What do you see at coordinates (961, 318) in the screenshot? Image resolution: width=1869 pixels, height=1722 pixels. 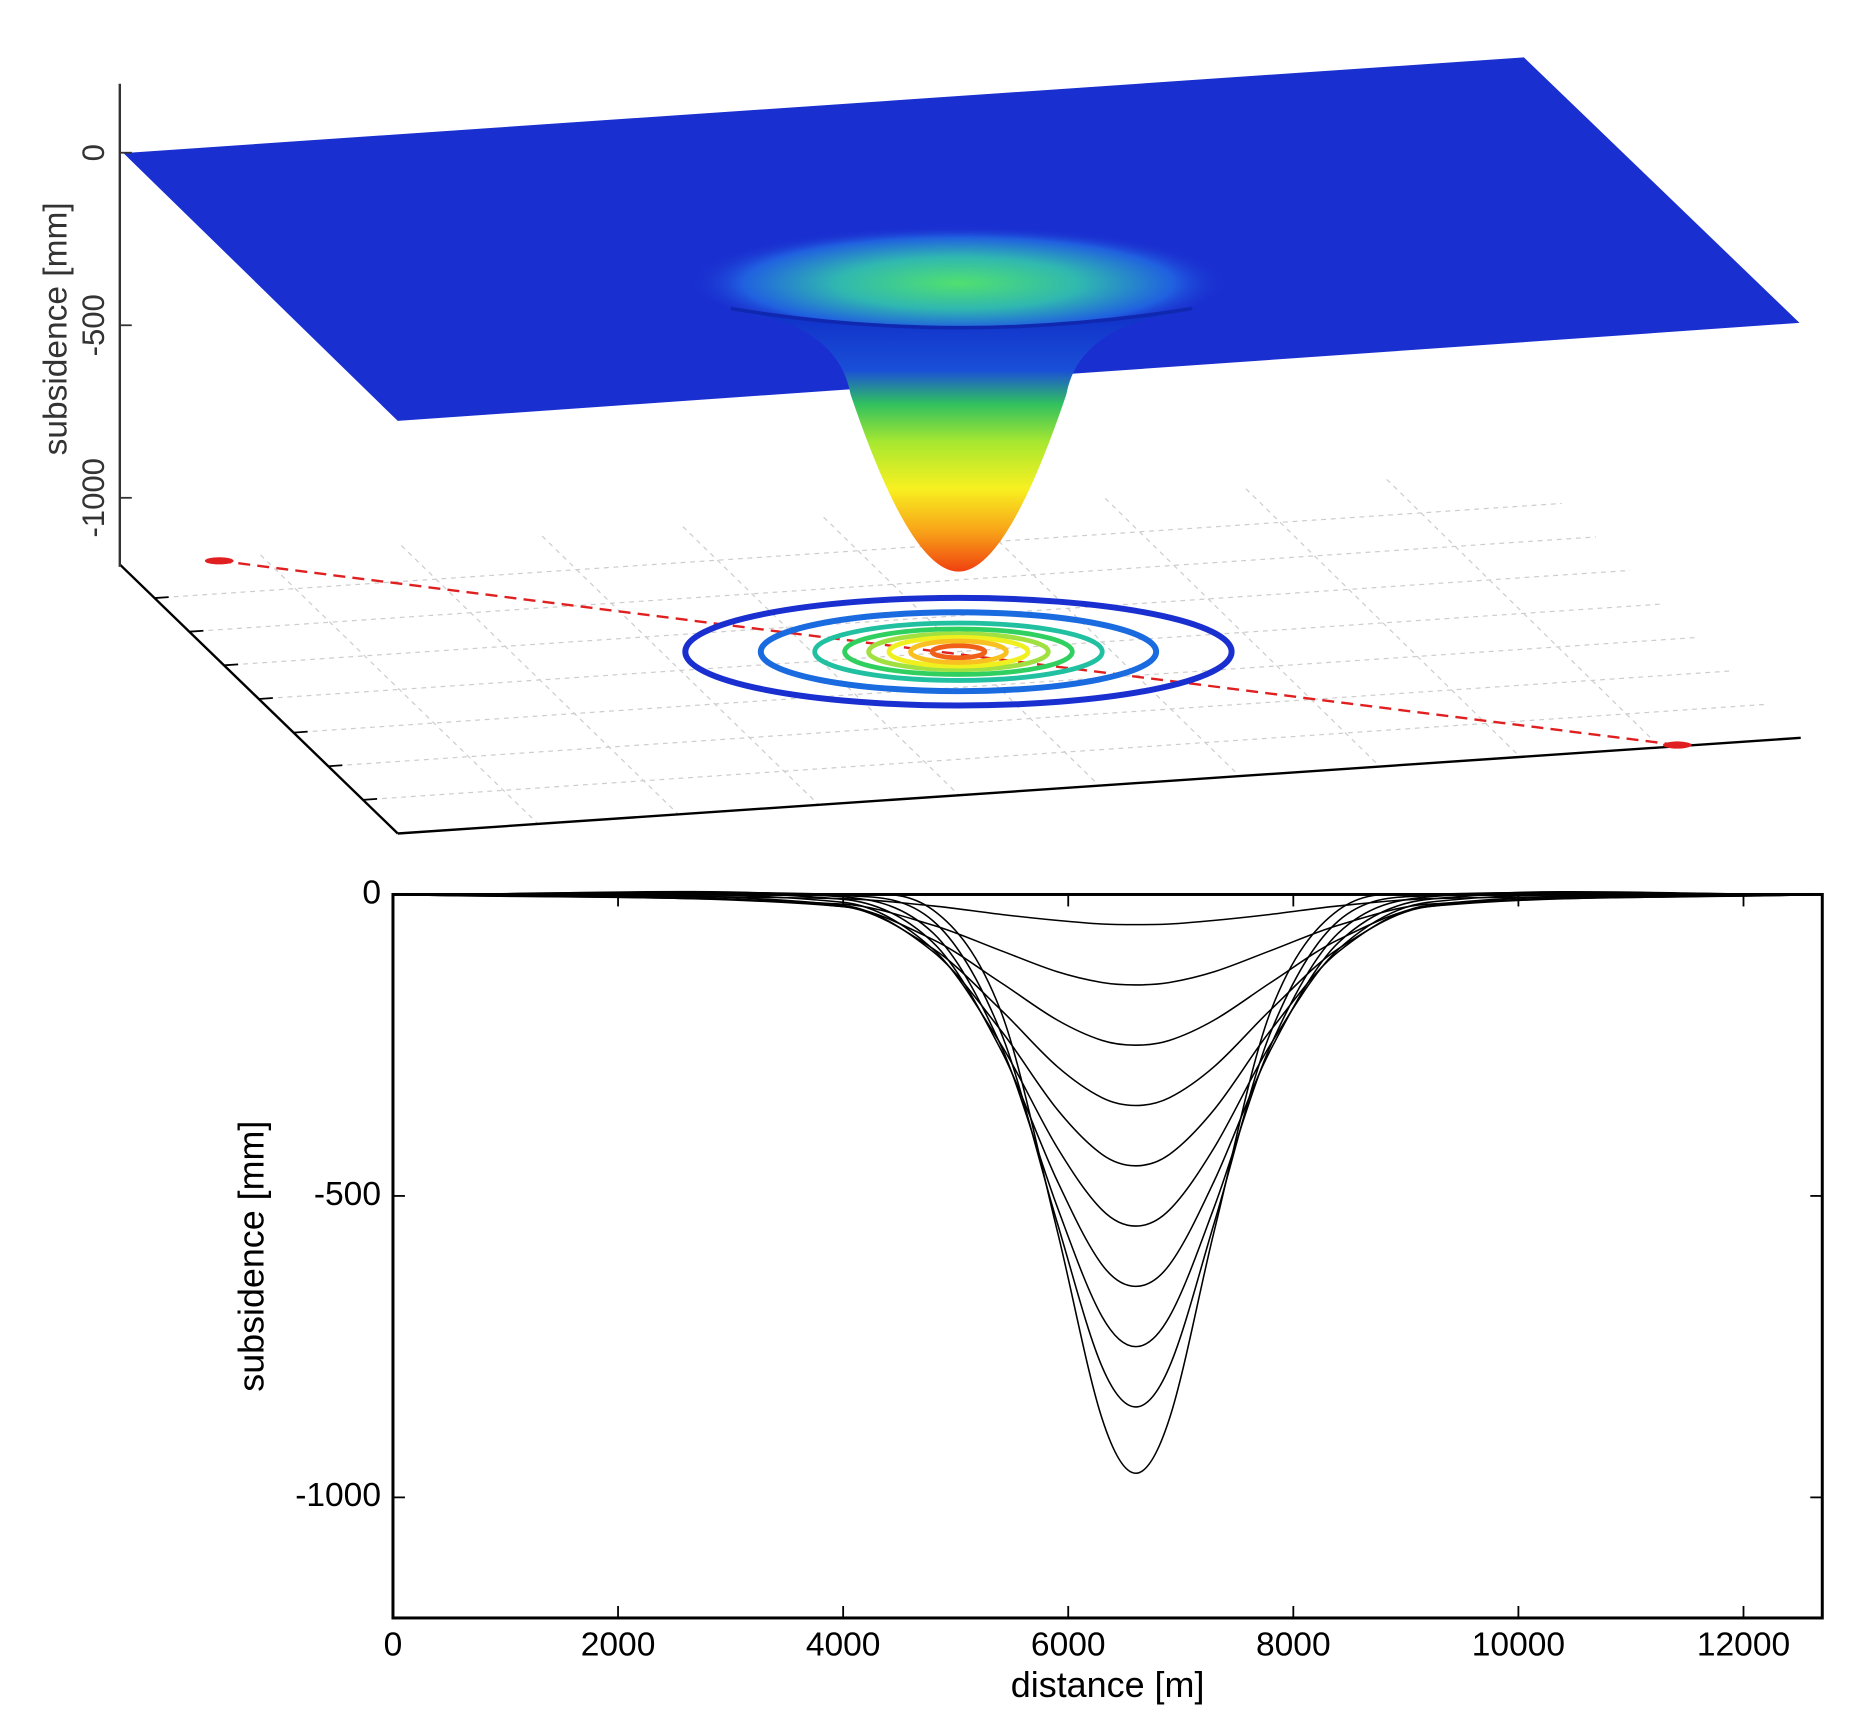 I see `surface-rim` at bounding box center [961, 318].